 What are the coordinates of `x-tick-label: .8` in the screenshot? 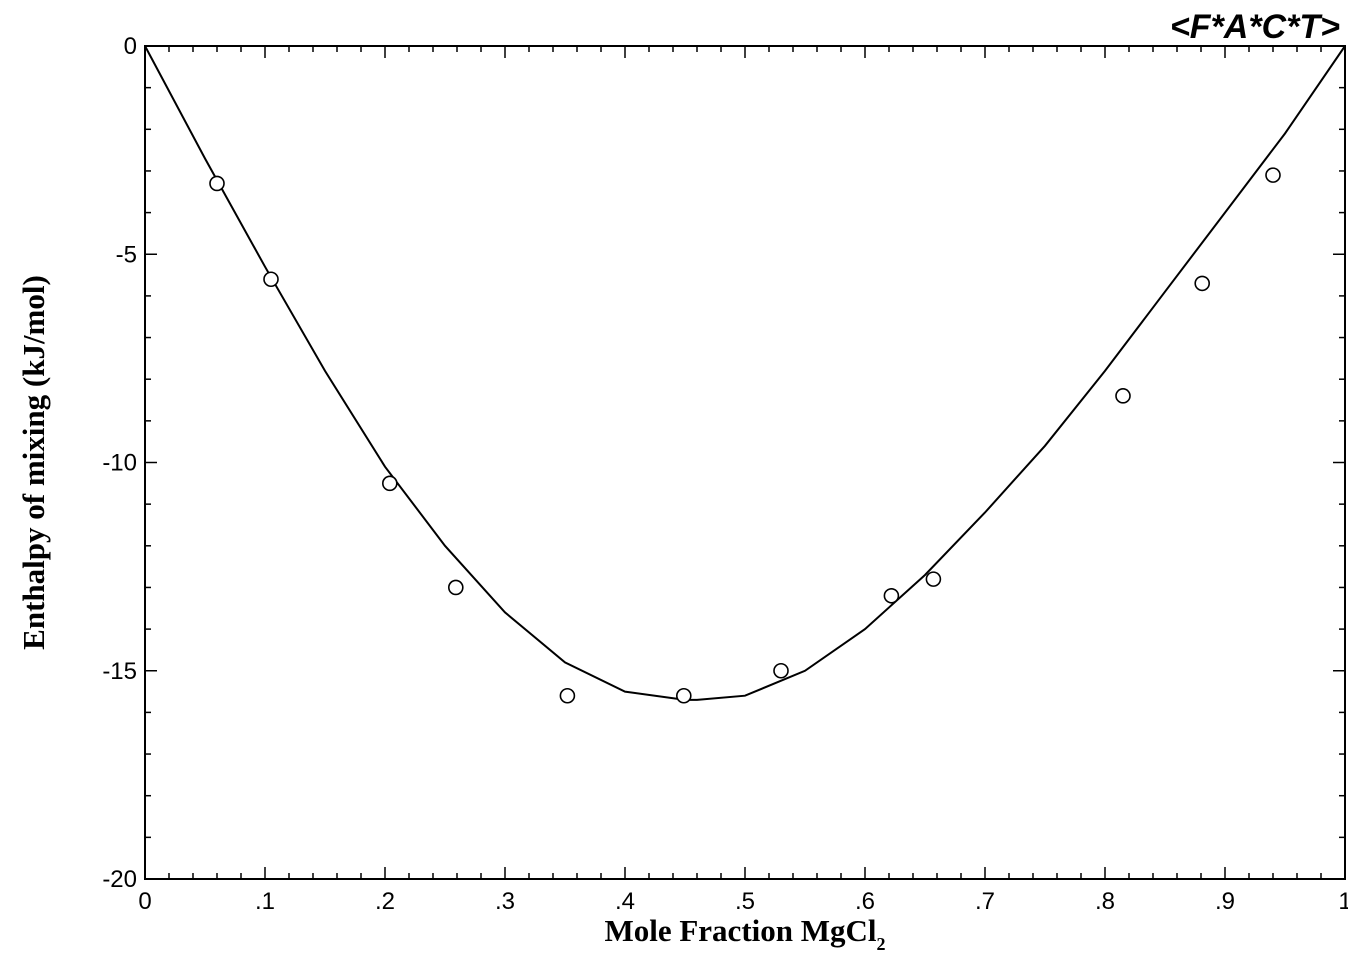 It's located at (1105, 901).